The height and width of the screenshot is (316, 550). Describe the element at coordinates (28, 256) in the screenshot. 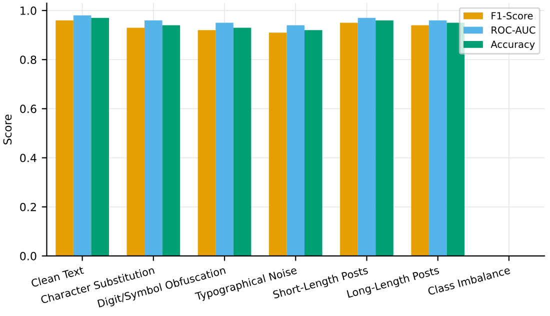

I see `y-tick-label: 0.0` at that location.